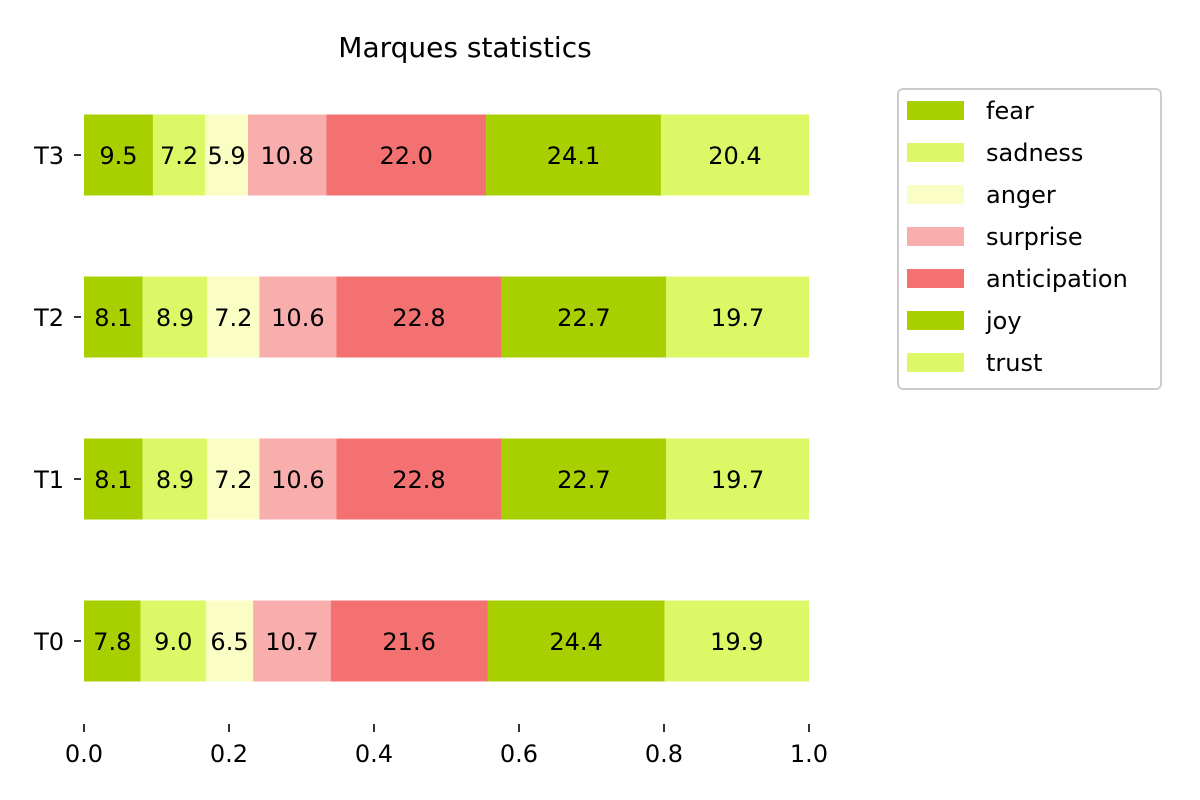 The width and height of the screenshot is (1200, 800). Describe the element at coordinates (48, 480) in the screenshot. I see `y-tick-label-T1: T1` at that location.